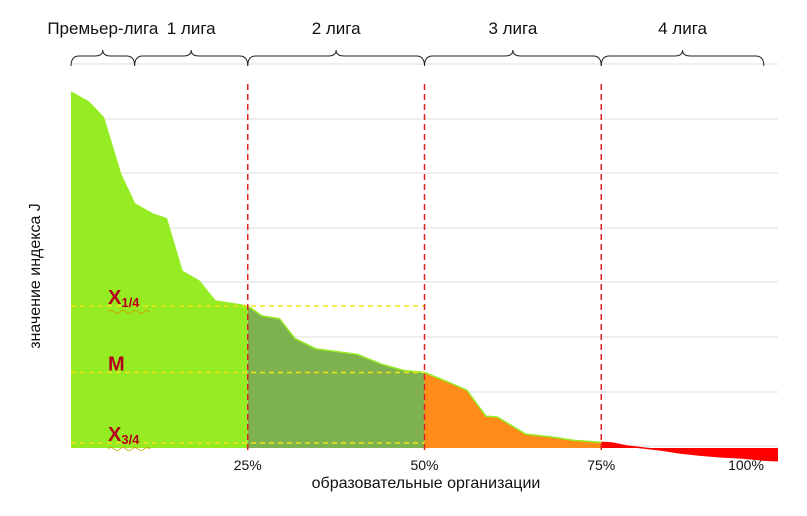 This screenshot has width=807, height=516. I want to click on quantile-label-sub: 3/4, so click(130, 439).